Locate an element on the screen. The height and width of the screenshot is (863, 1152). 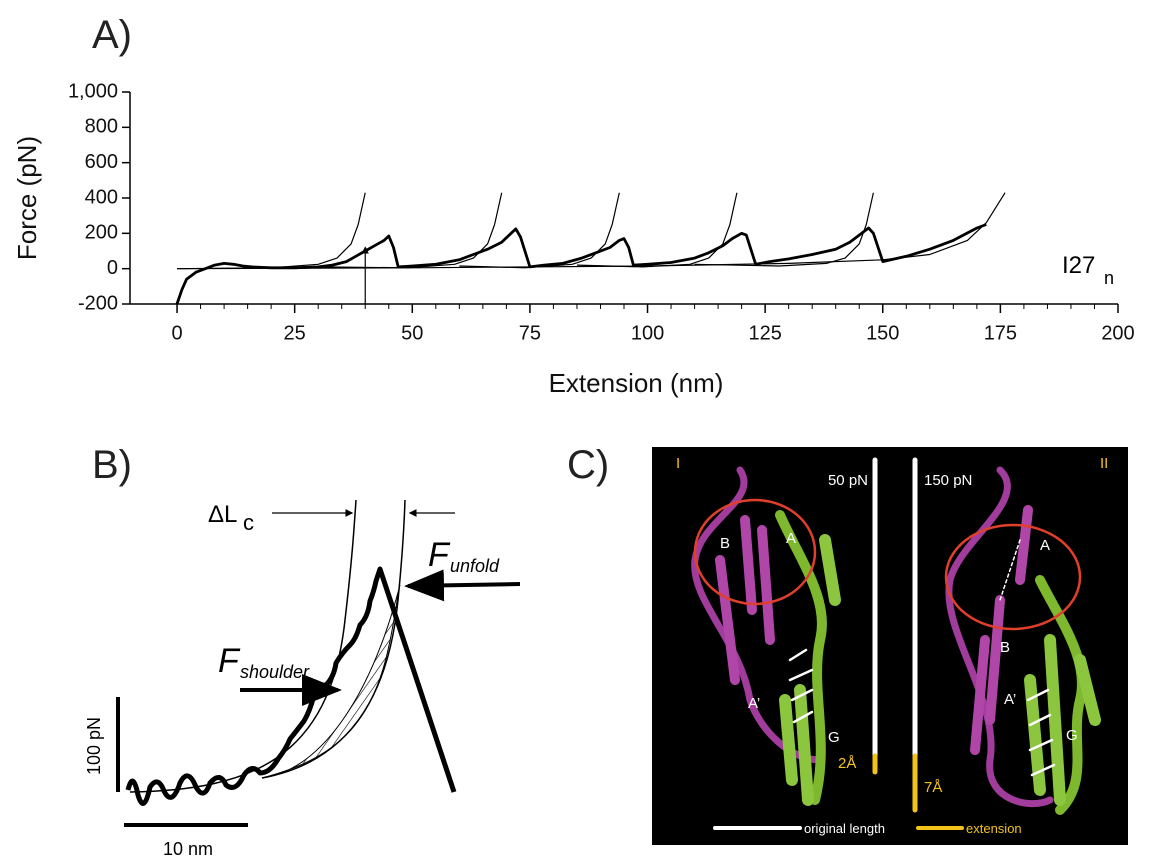
f-shoulder-label: F is located at coordinates (229, 661).